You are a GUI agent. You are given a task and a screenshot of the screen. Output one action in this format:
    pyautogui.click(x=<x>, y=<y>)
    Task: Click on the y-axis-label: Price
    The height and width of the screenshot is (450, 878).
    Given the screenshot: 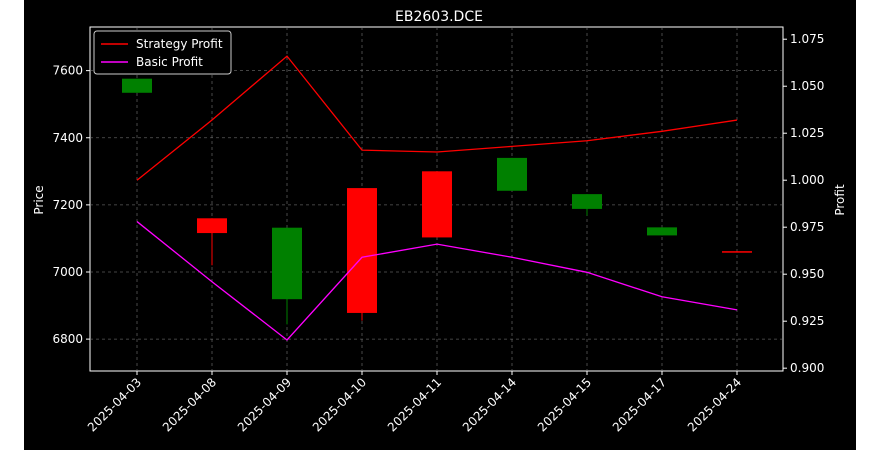 What is the action you would take?
    pyautogui.click(x=39, y=199)
    